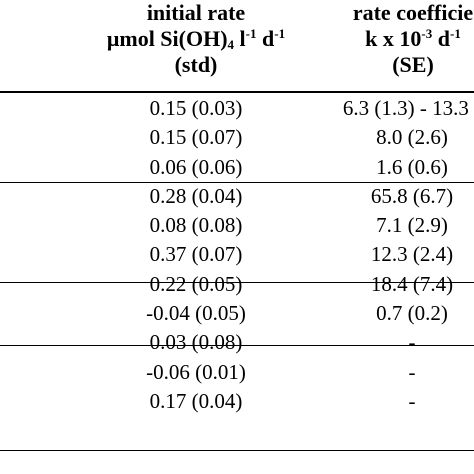  What do you see at coordinates (237, 92) in the screenshot?
I see `header-rule` at bounding box center [237, 92].